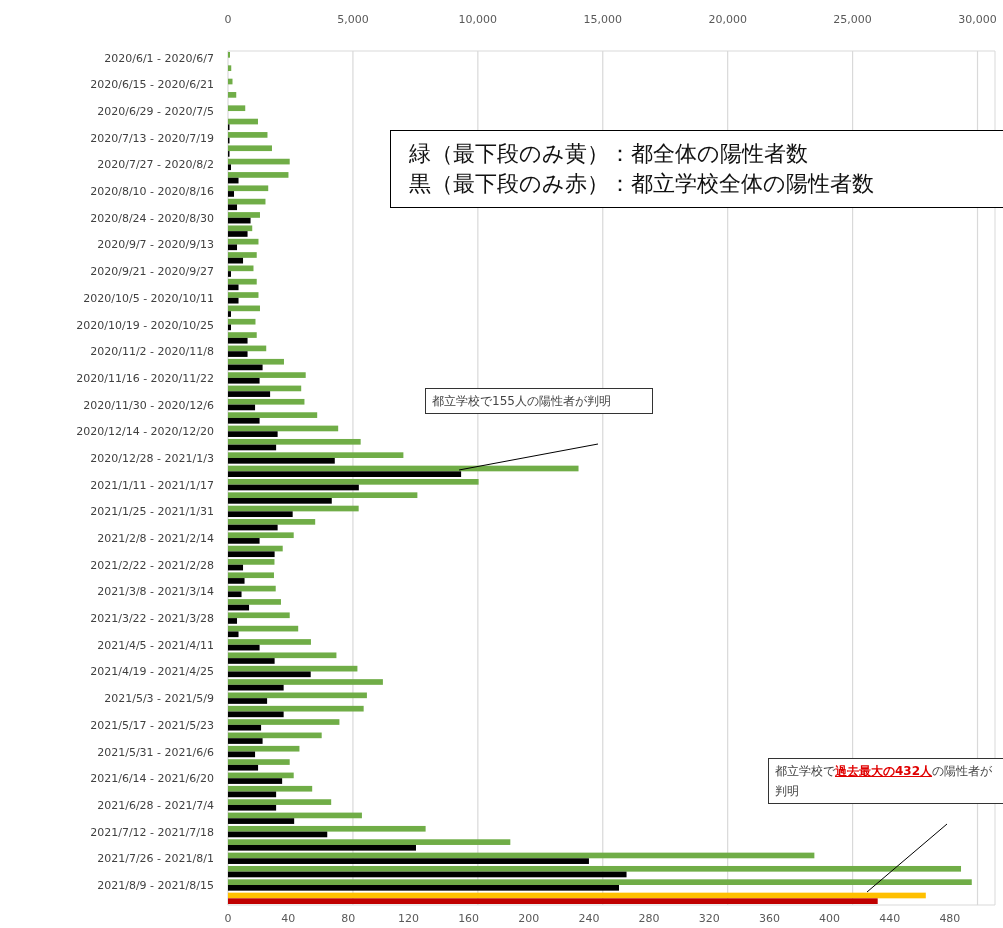 Image resolution: width=1003 pixels, height=928 pixels. Describe the element at coordinates (408, 918) in the screenshot. I see `x-tick-label: 120` at that location.